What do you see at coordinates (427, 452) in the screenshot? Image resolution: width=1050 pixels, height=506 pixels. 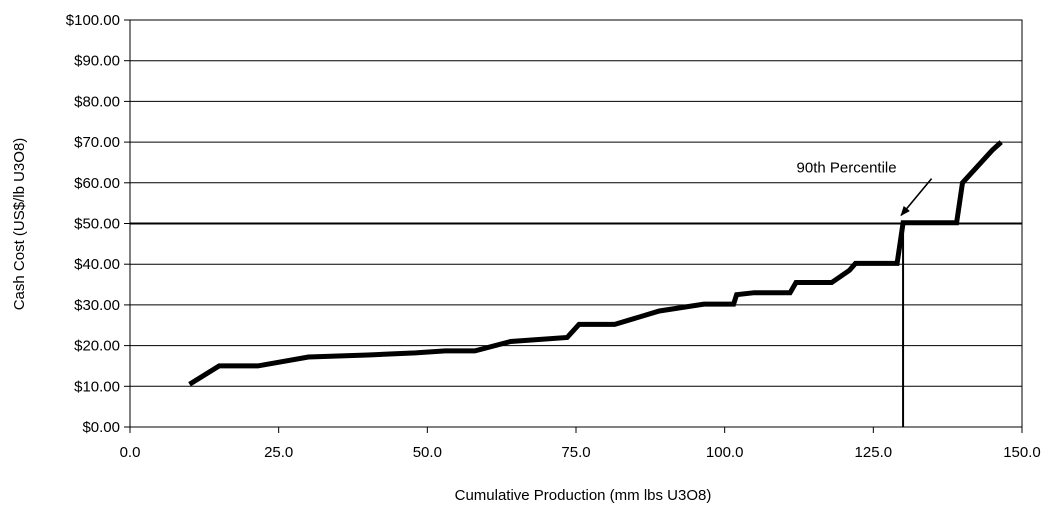 I see `x-tick-label: 50.0` at bounding box center [427, 452].